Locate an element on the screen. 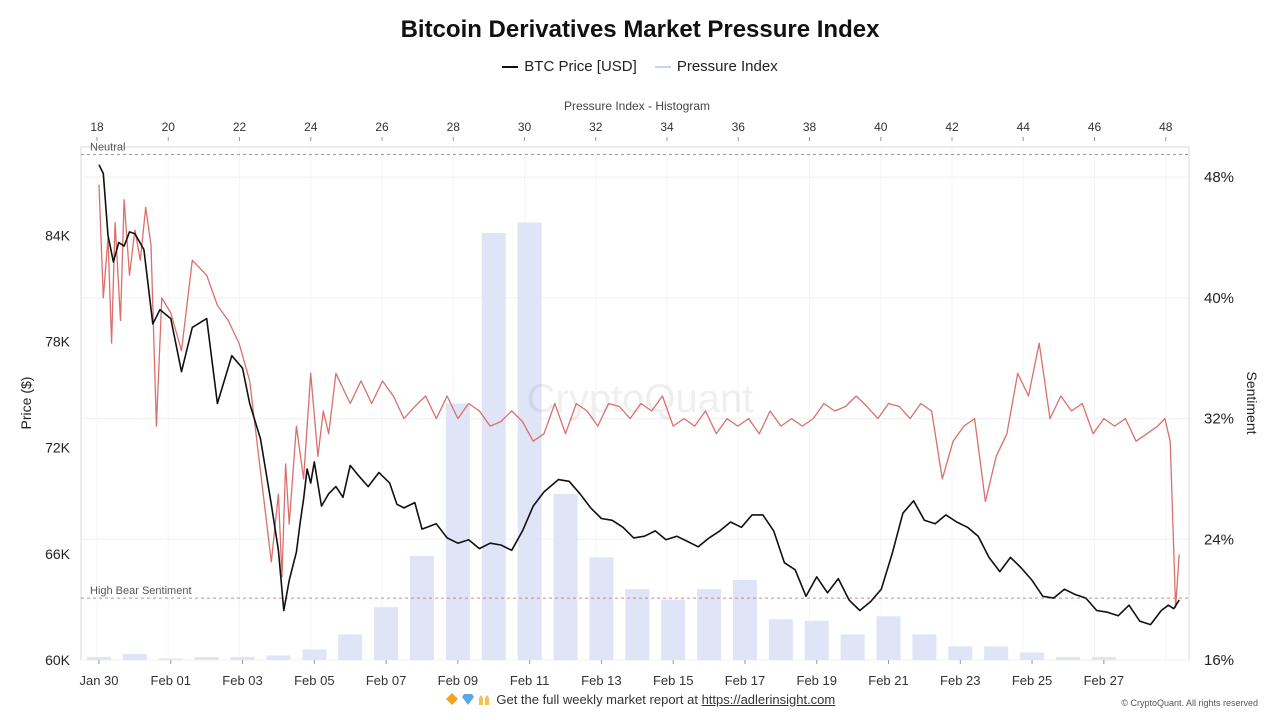 Image resolution: width=1280 pixels, height=720 pixels. raised-hands-icon is located at coordinates (483, 700).